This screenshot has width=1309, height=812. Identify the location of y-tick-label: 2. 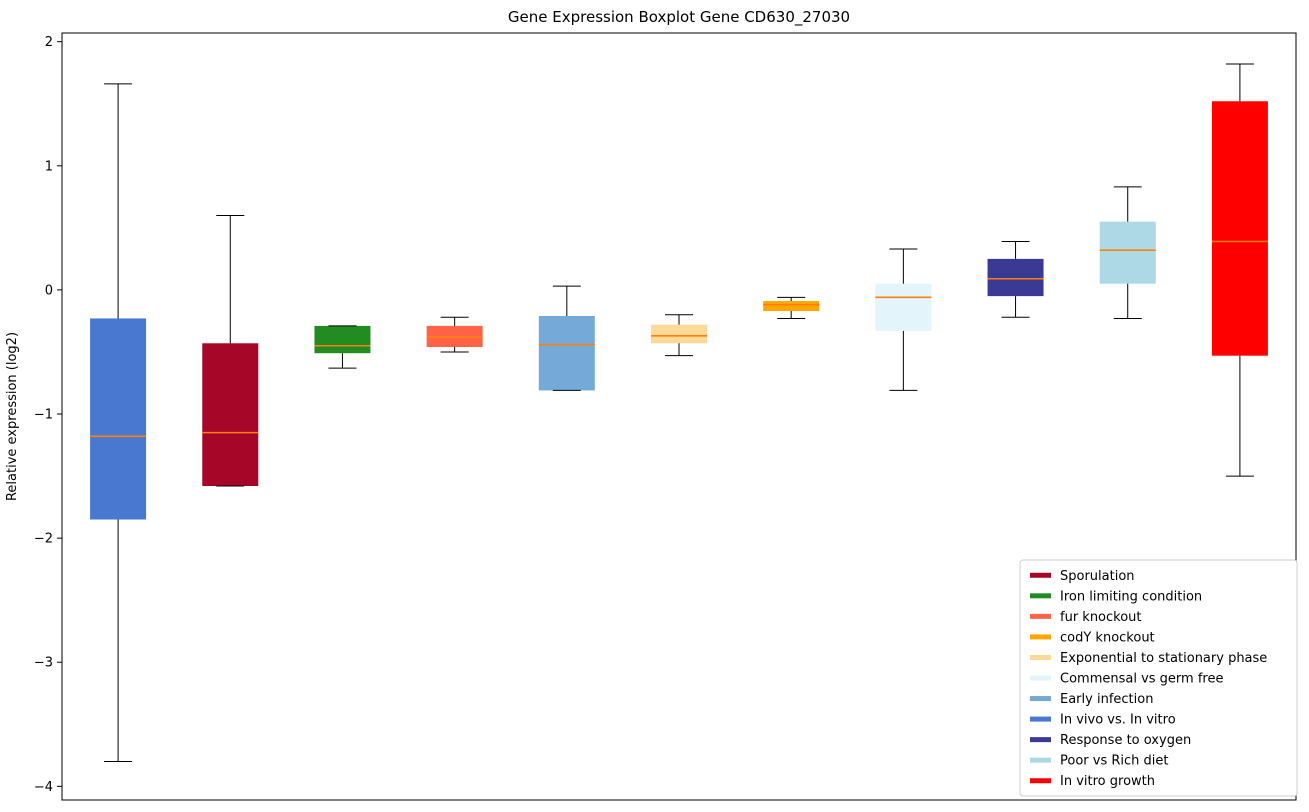
(49, 42).